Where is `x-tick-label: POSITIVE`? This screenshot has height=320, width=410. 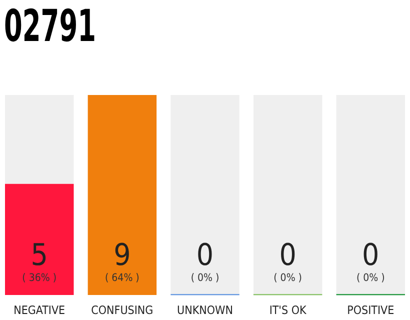
x-tick-label: POSITIVE is located at coordinates (370, 310).